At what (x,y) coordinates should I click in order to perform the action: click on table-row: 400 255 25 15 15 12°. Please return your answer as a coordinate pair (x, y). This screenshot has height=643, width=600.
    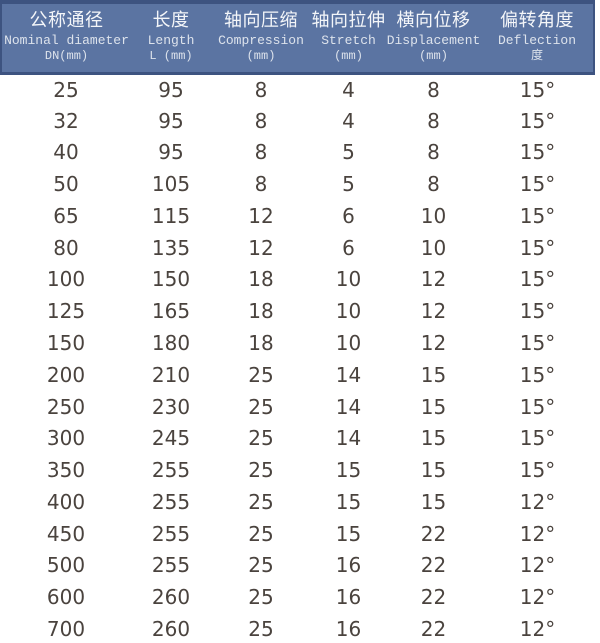
    Looking at the image, I should click on (297, 502).